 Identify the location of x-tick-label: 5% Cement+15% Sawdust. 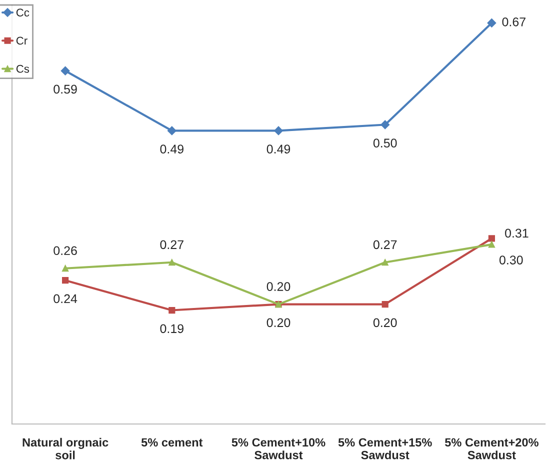
(385, 449).